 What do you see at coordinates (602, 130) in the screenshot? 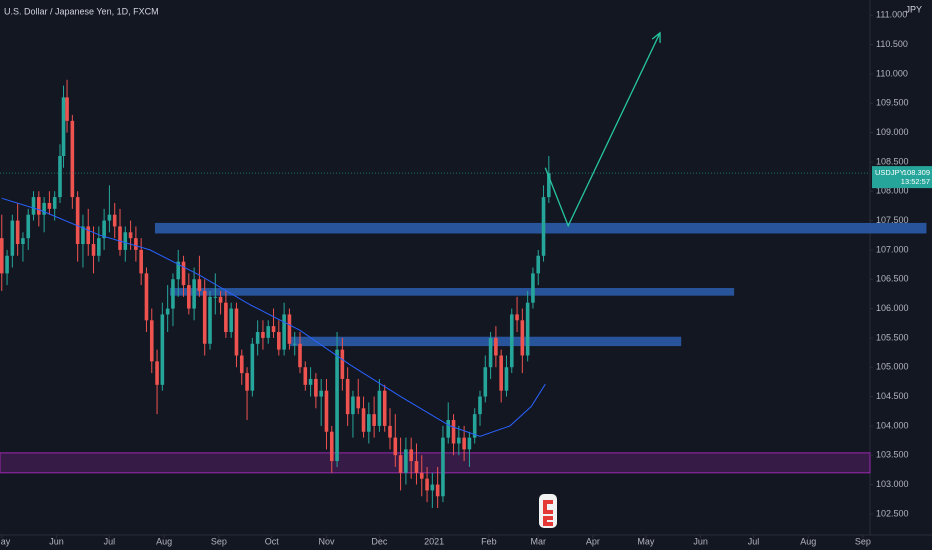
I see `projection-line` at bounding box center [602, 130].